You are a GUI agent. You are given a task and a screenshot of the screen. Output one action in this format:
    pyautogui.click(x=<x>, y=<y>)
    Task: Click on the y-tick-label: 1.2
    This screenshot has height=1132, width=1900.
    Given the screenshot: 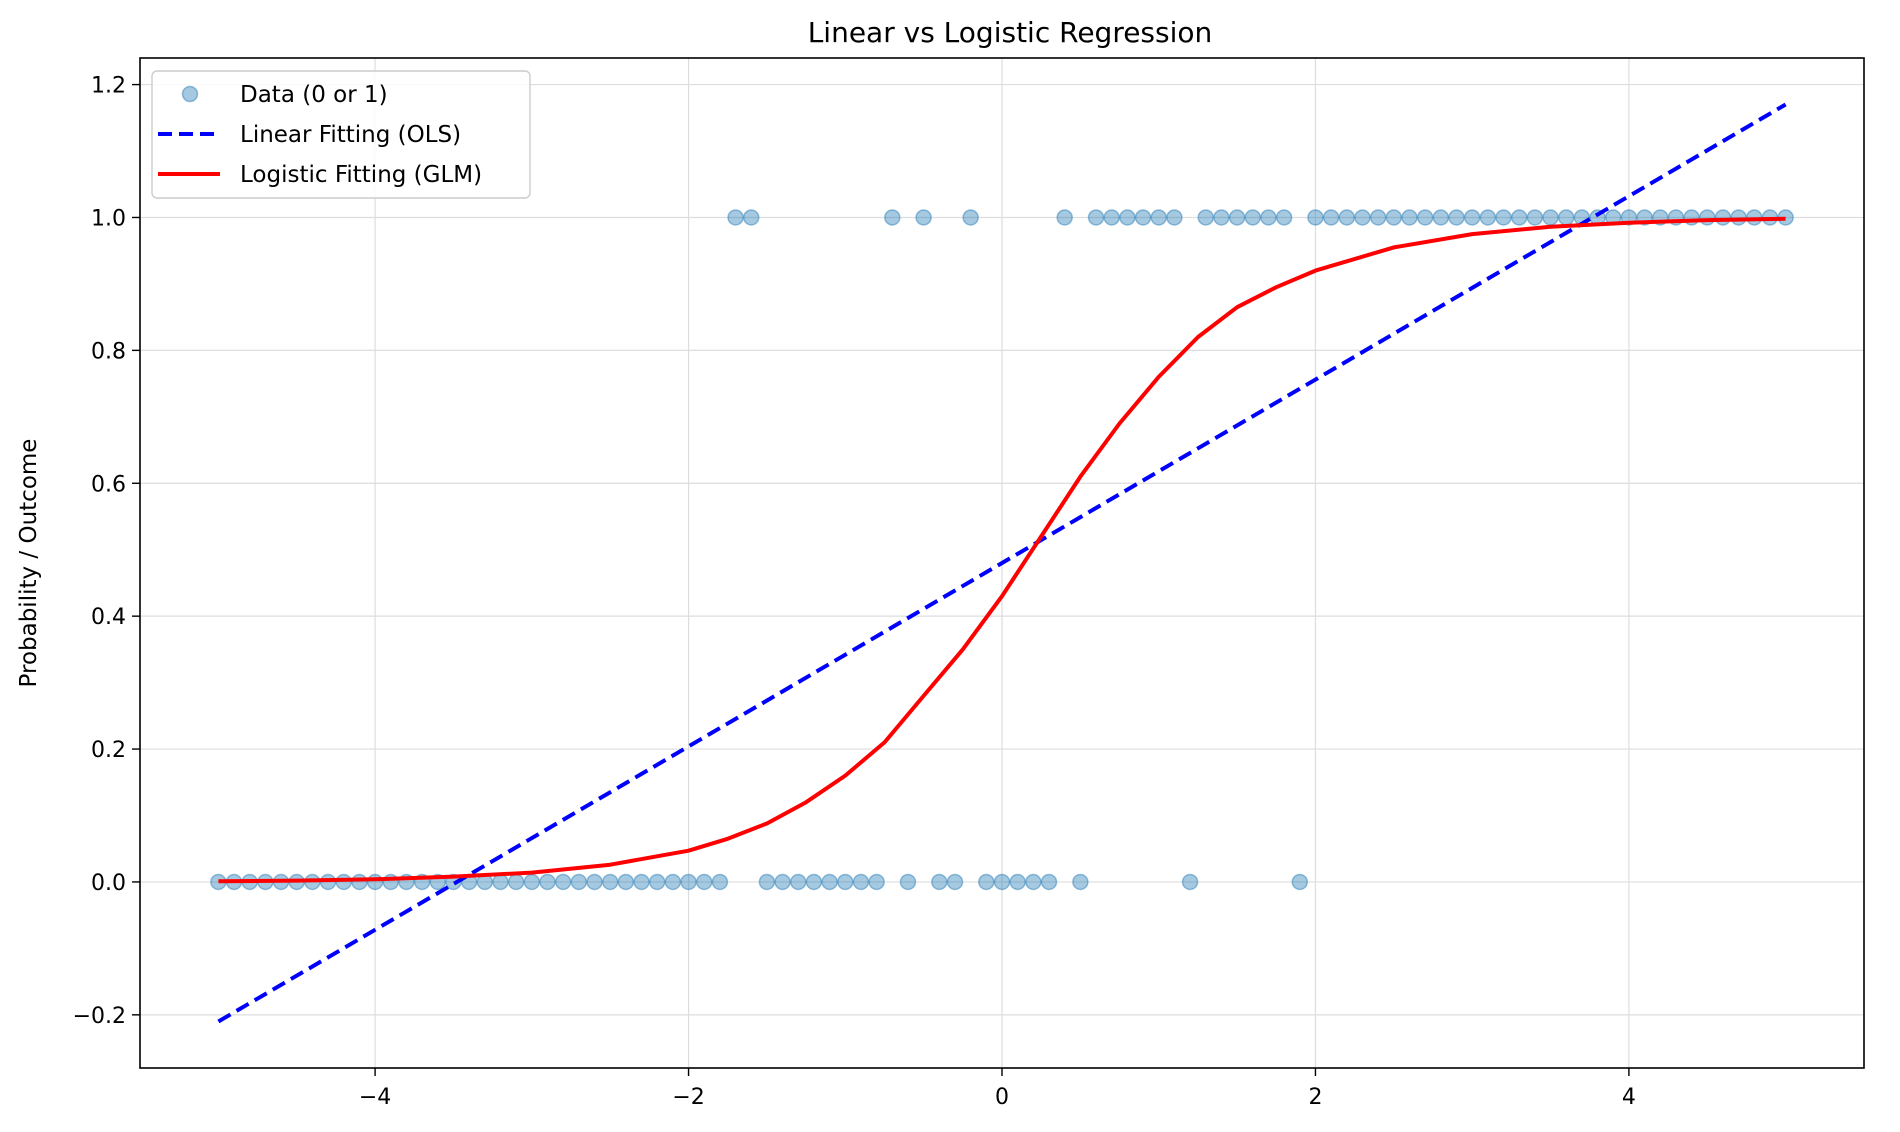 What is the action you would take?
    pyautogui.click(x=108, y=86)
    